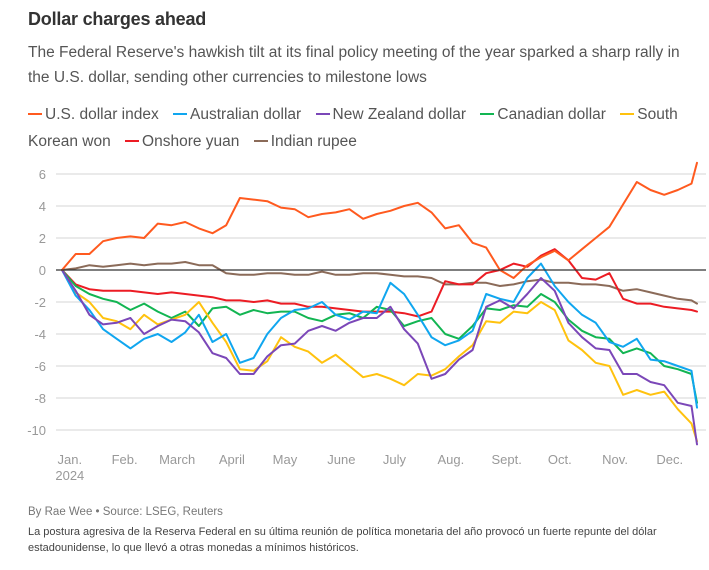  What do you see at coordinates (285, 459) in the screenshot?
I see `x-tick-label: May` at bounding box center [285, 459].